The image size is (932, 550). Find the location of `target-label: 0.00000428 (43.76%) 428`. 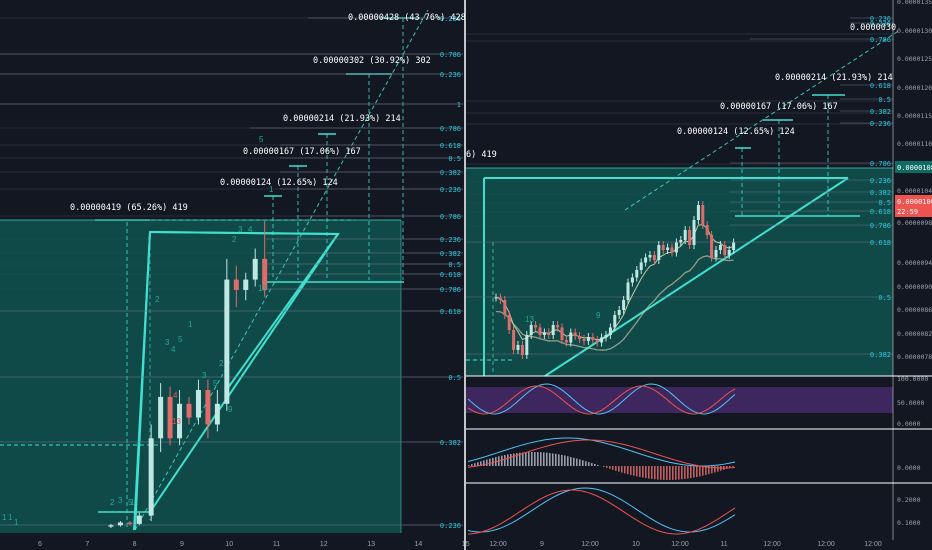

target-label: 0.00000428 (43.76%) 428 is located at coordinates (407, 18).